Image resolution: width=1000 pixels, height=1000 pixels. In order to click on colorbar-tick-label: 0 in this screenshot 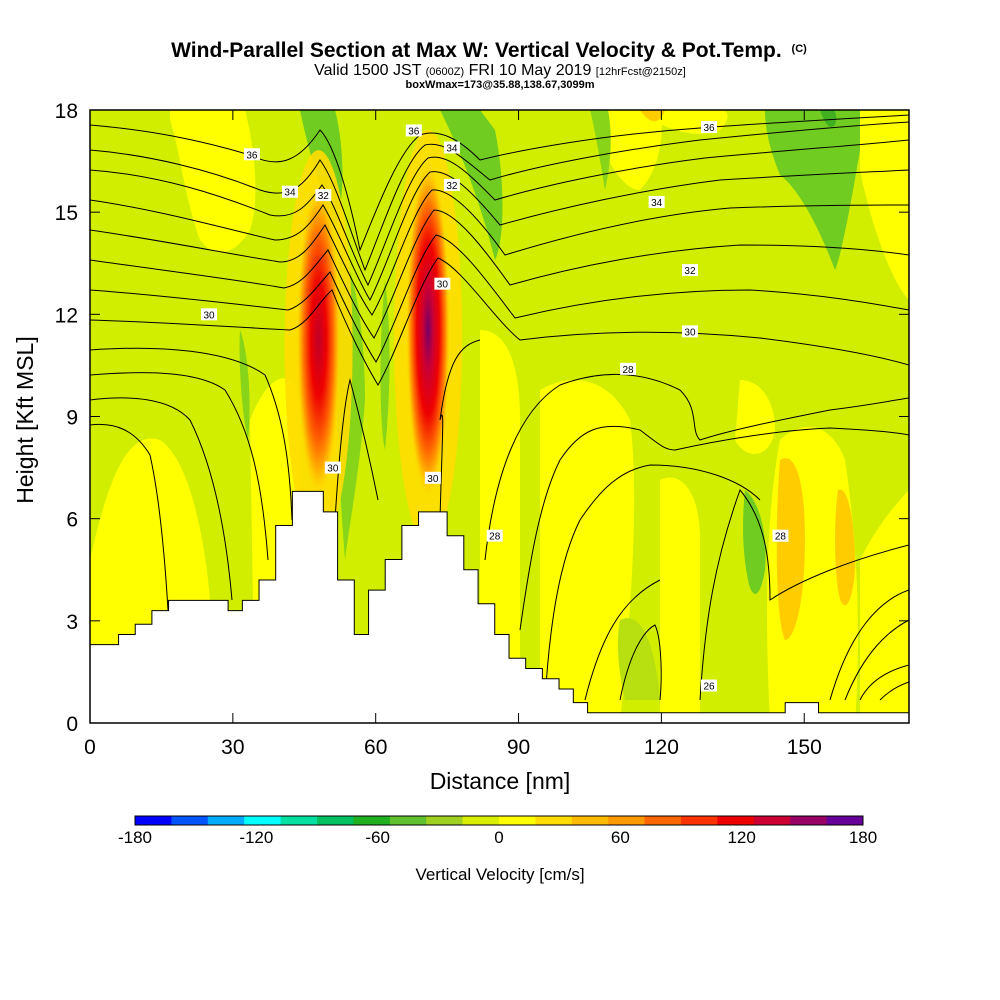, I will do `click(498, 837)`.